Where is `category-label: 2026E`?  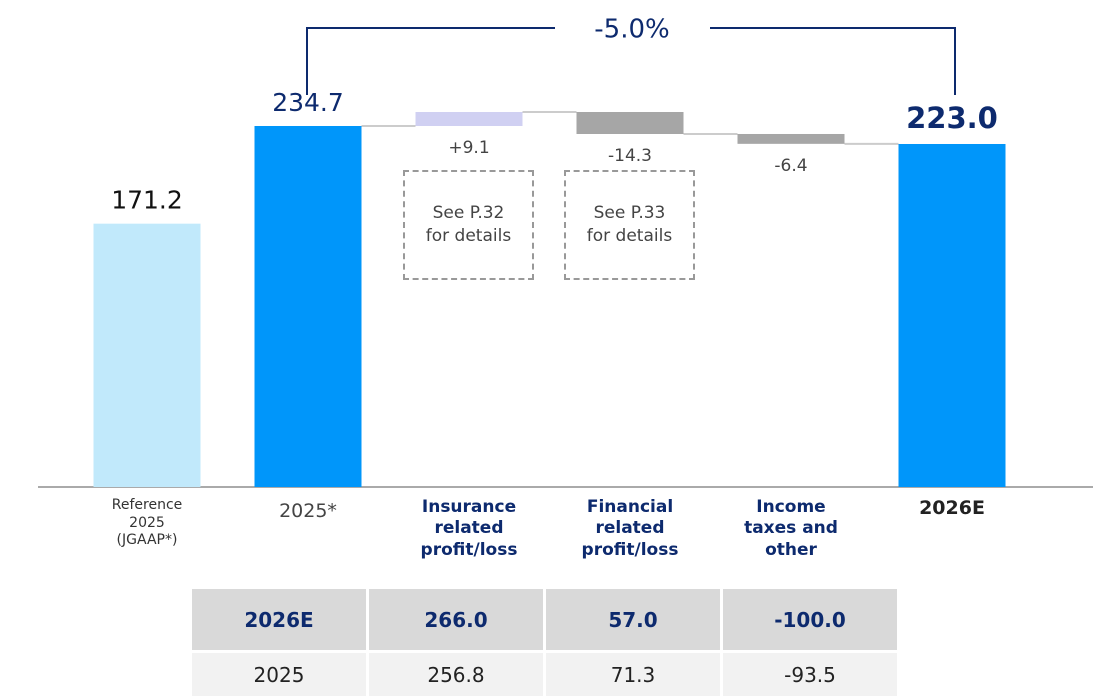 category-label: 2026E is located at coordinates (952, 508).